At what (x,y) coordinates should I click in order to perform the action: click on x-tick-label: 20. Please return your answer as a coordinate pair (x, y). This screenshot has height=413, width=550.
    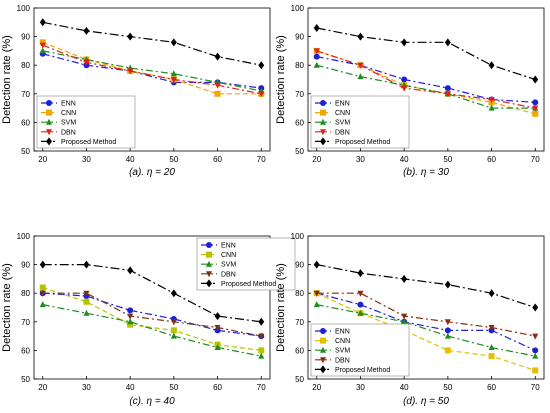
    Looking at the image, I should click on (316, 159).